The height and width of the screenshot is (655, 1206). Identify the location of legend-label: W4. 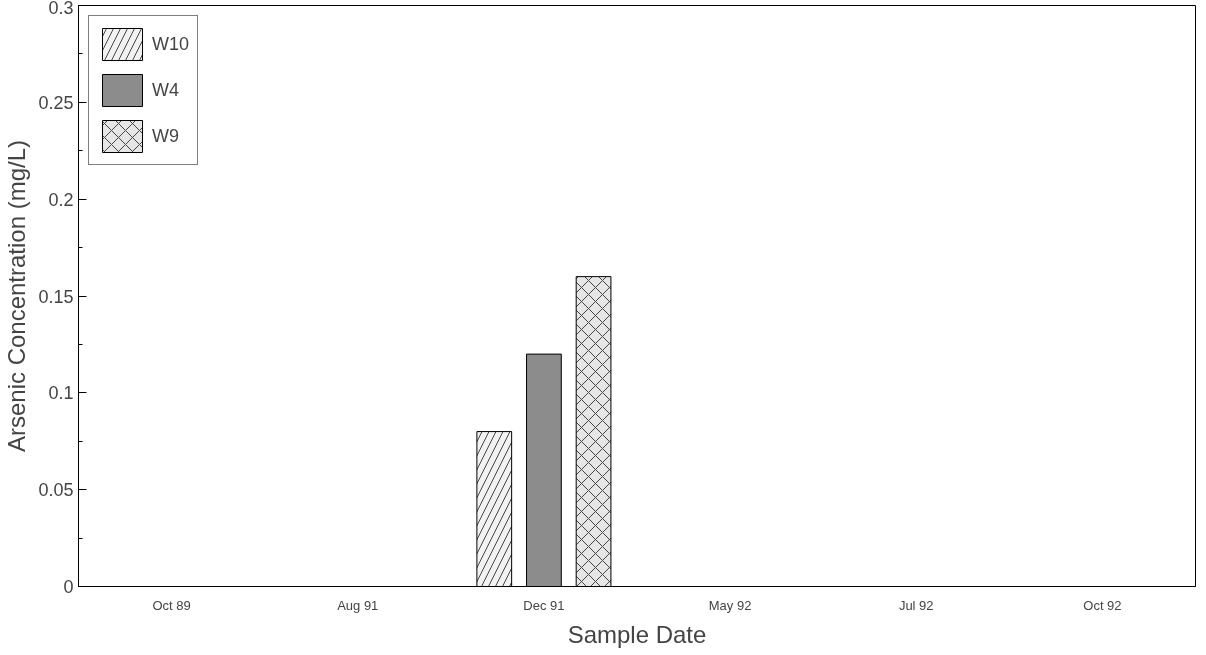
(165, 90).